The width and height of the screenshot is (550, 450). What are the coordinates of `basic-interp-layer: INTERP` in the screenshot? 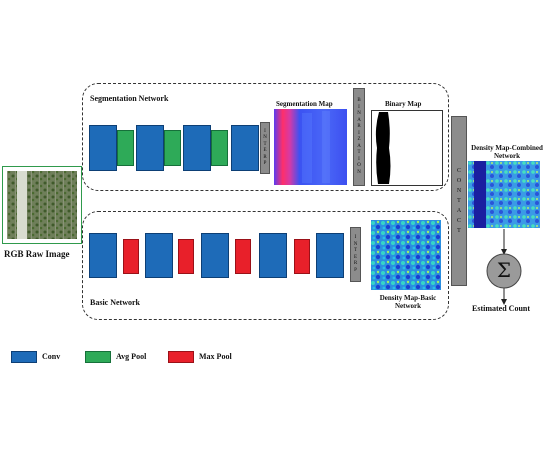 It's located at (355, 254).